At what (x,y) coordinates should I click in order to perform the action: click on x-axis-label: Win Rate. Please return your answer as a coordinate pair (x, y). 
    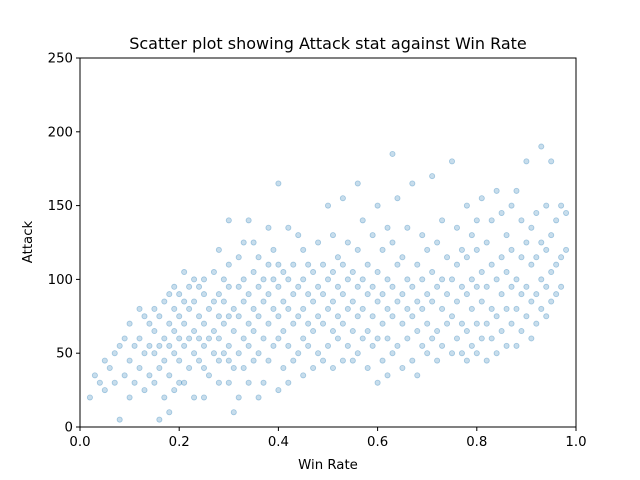
    Looking at the image, I should click on (328, 465).